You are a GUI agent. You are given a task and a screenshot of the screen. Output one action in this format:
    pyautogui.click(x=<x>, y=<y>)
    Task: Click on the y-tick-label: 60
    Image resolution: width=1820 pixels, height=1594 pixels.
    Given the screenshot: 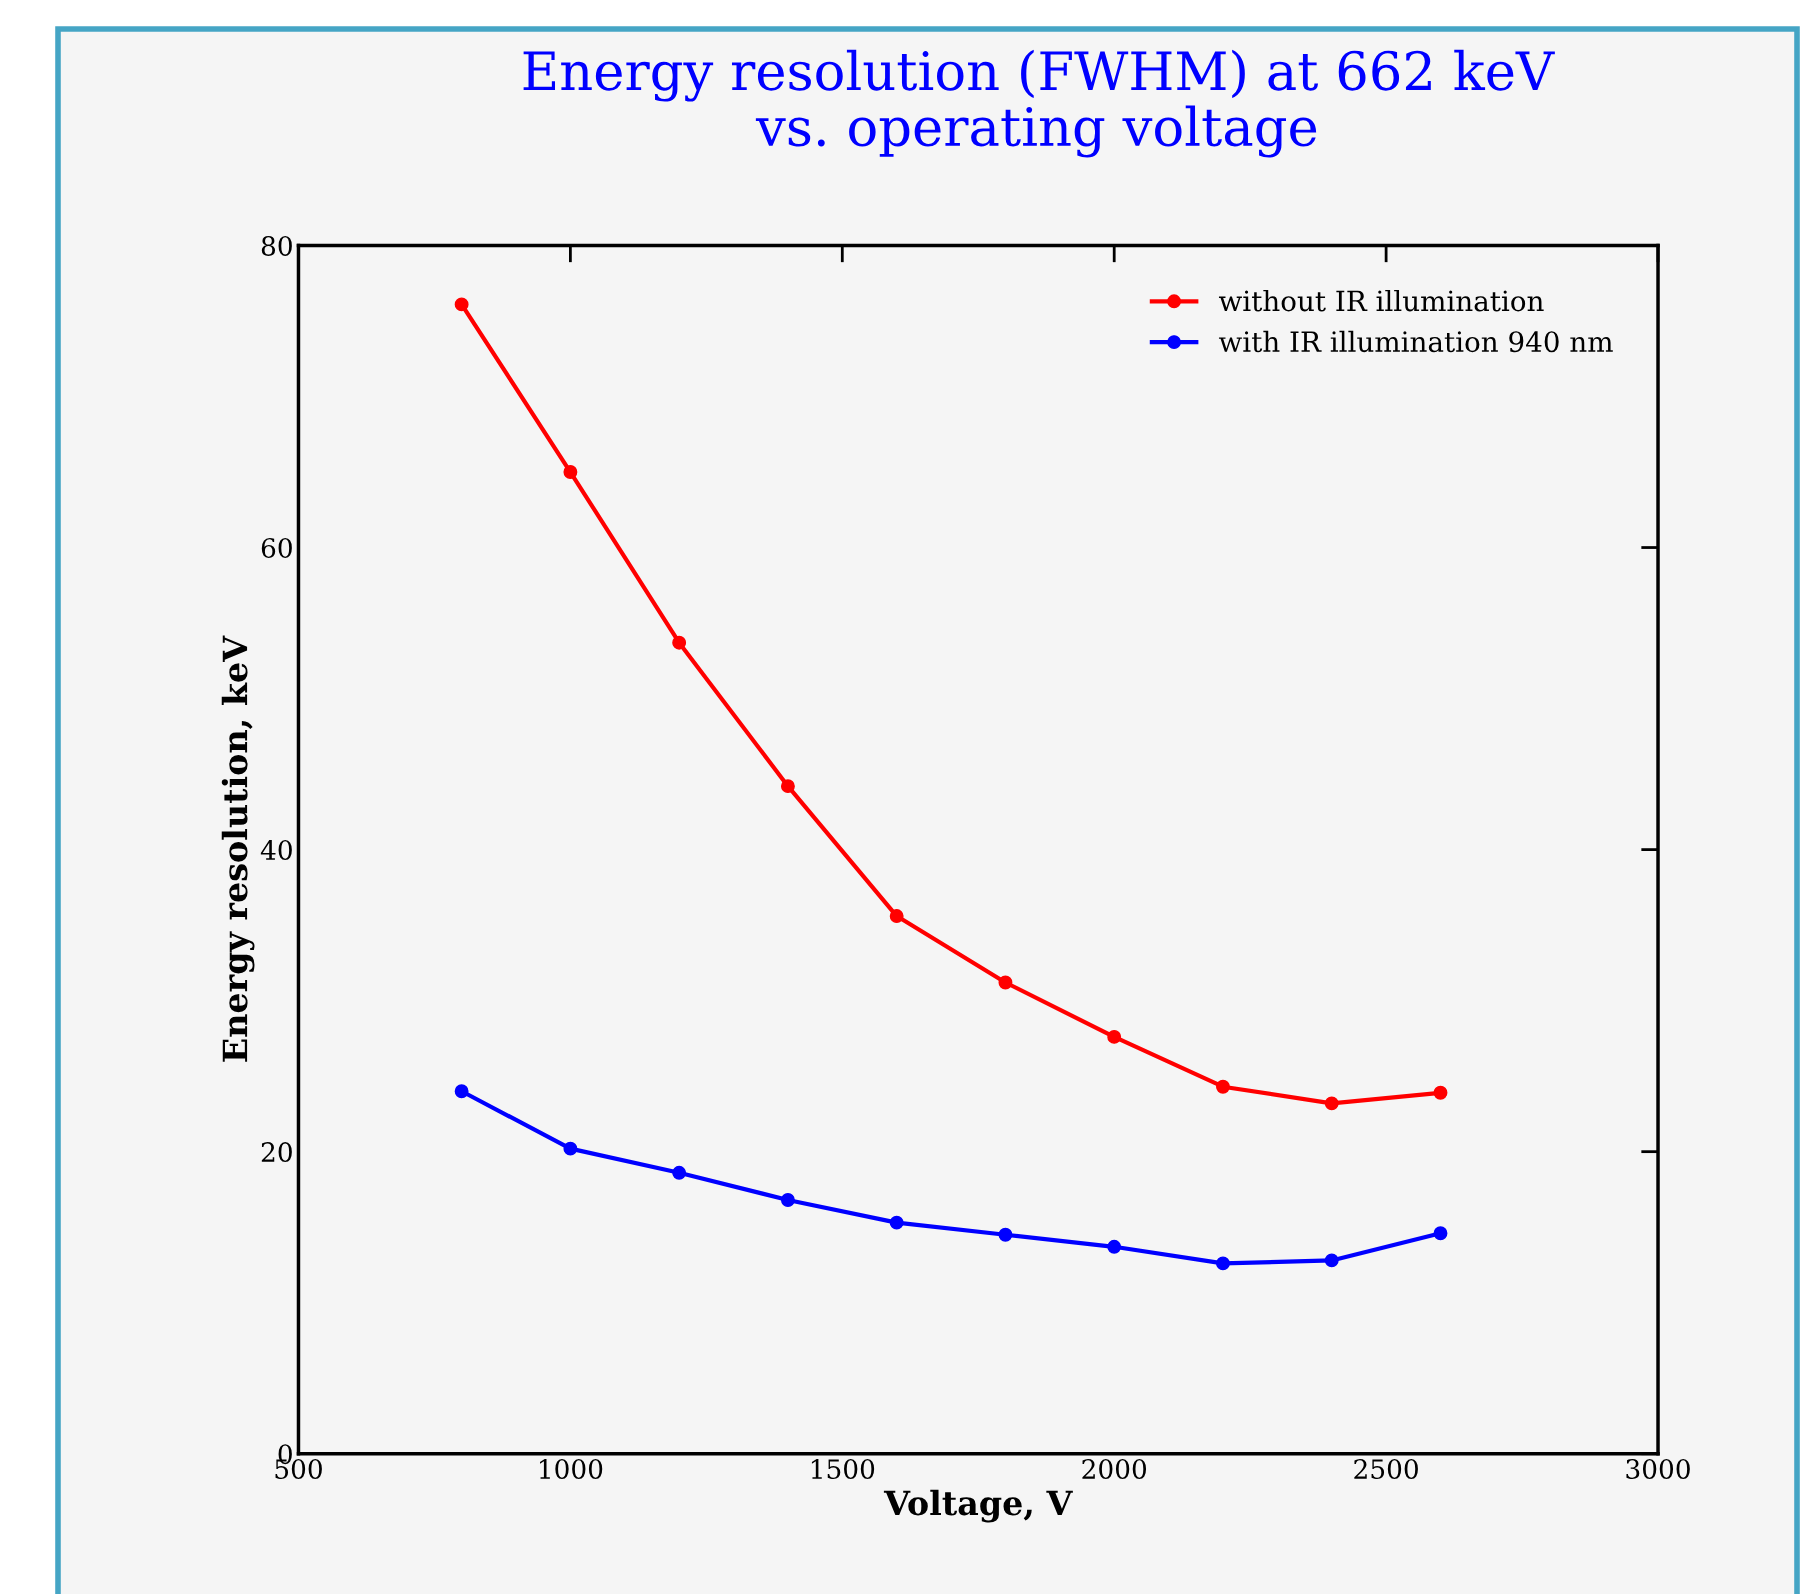 What is the action you would take?
    pyautogui.click(x=276, y=547)
    